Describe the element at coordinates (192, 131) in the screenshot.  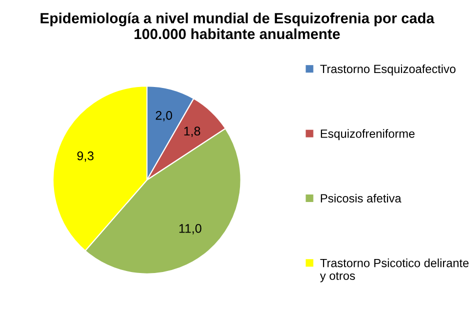
I see `data-label: 1,8` at that location.